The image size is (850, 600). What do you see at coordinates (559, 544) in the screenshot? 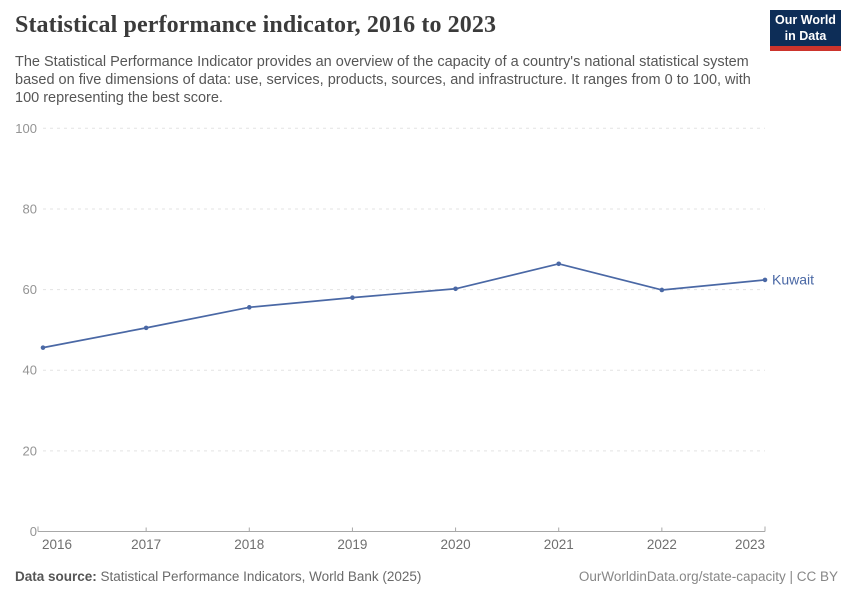
I see `x-tick-label: 2021` at bounding box center [559, 544].